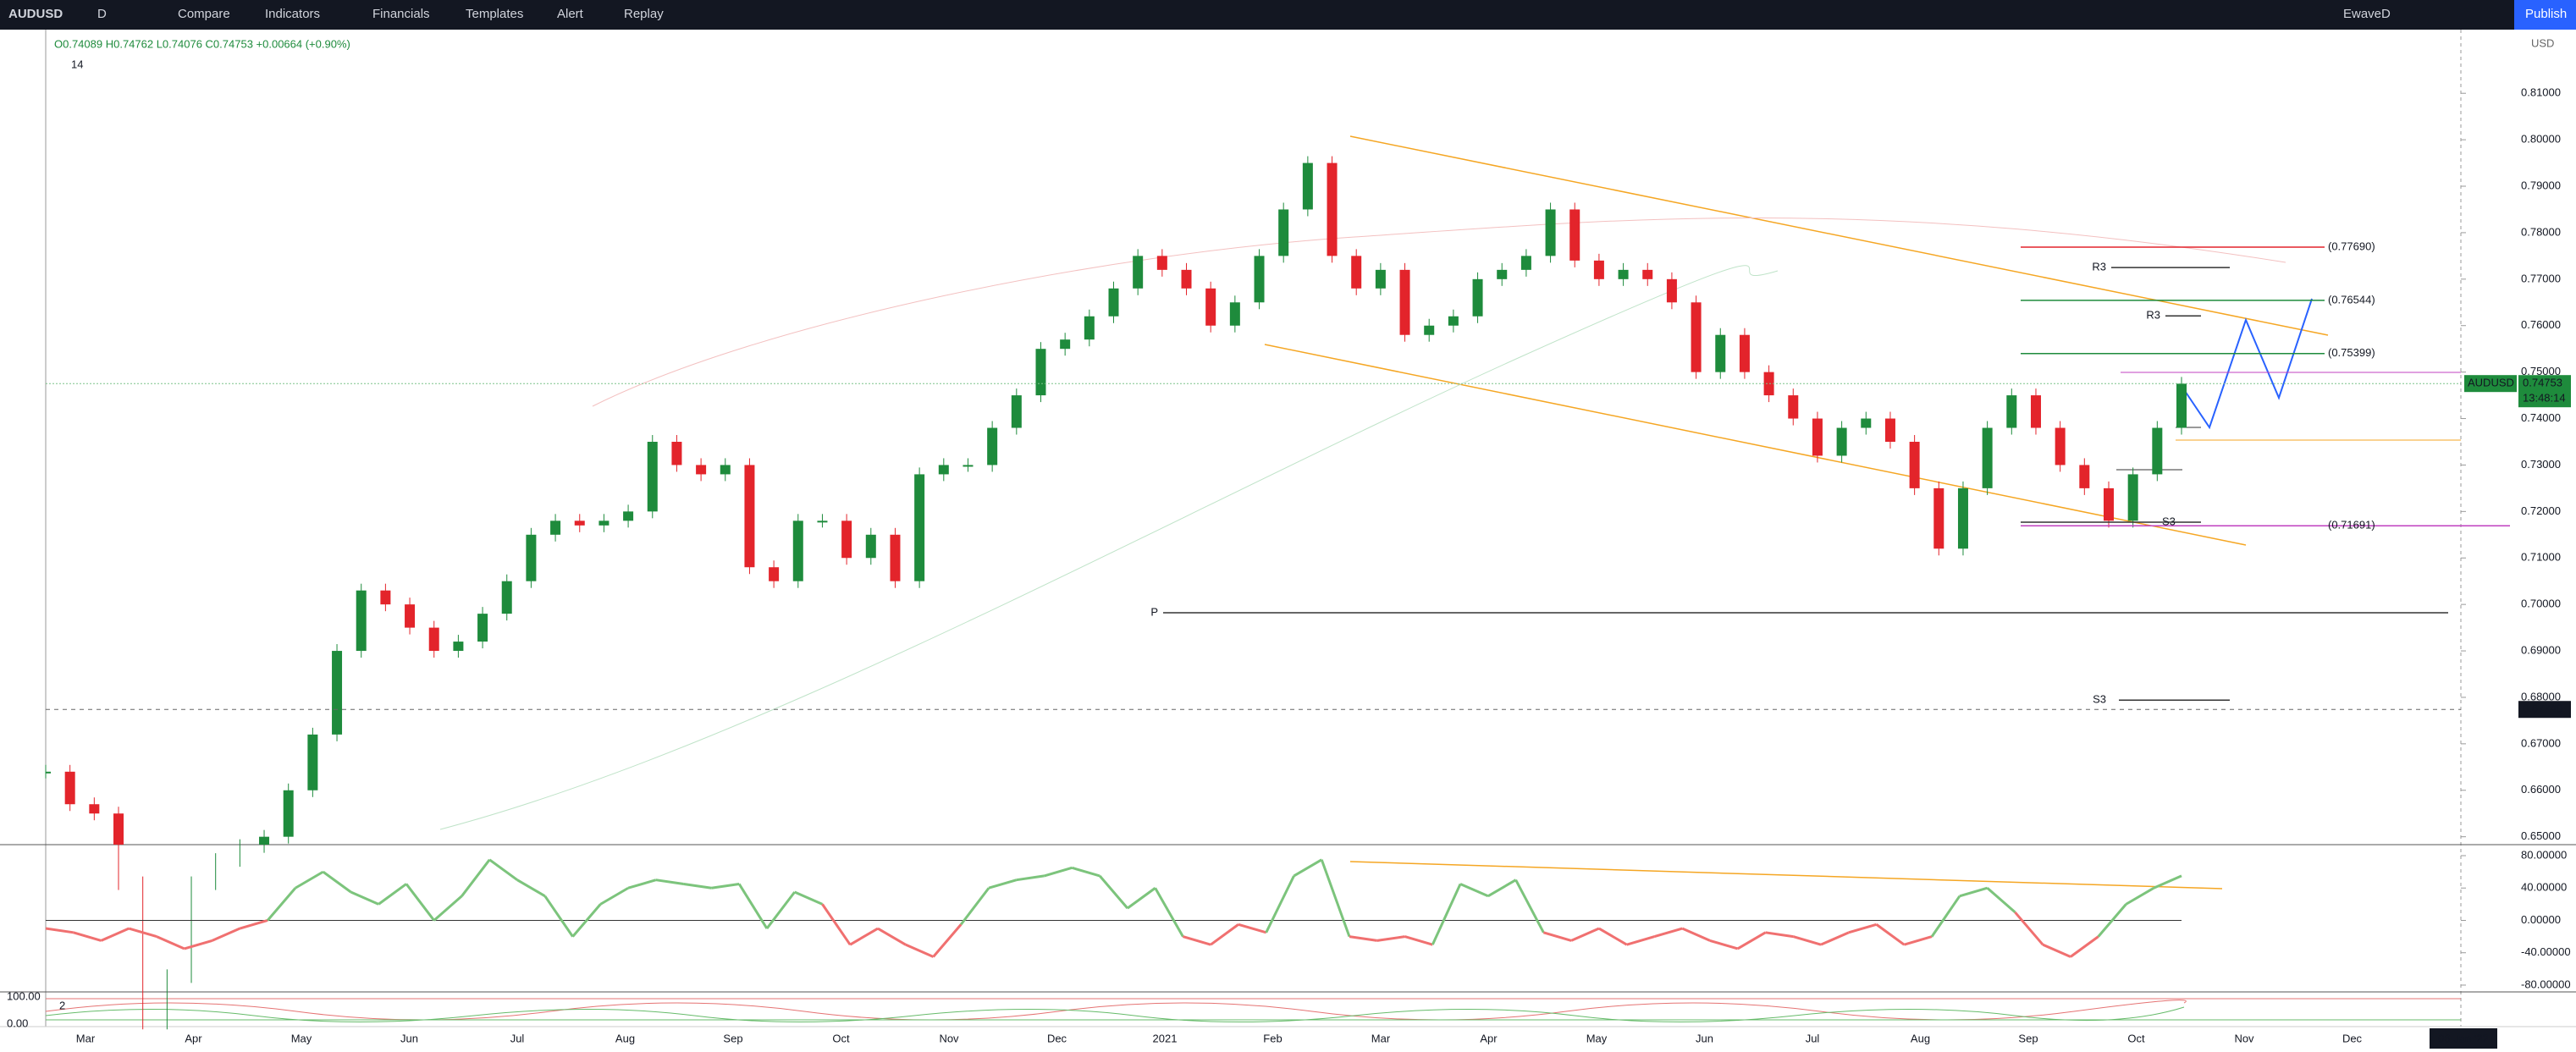  What do you see at coordinates (1057, 1038) in the screenshot?
I see `time-label: Dec` at bounding box center [1057, 1038].